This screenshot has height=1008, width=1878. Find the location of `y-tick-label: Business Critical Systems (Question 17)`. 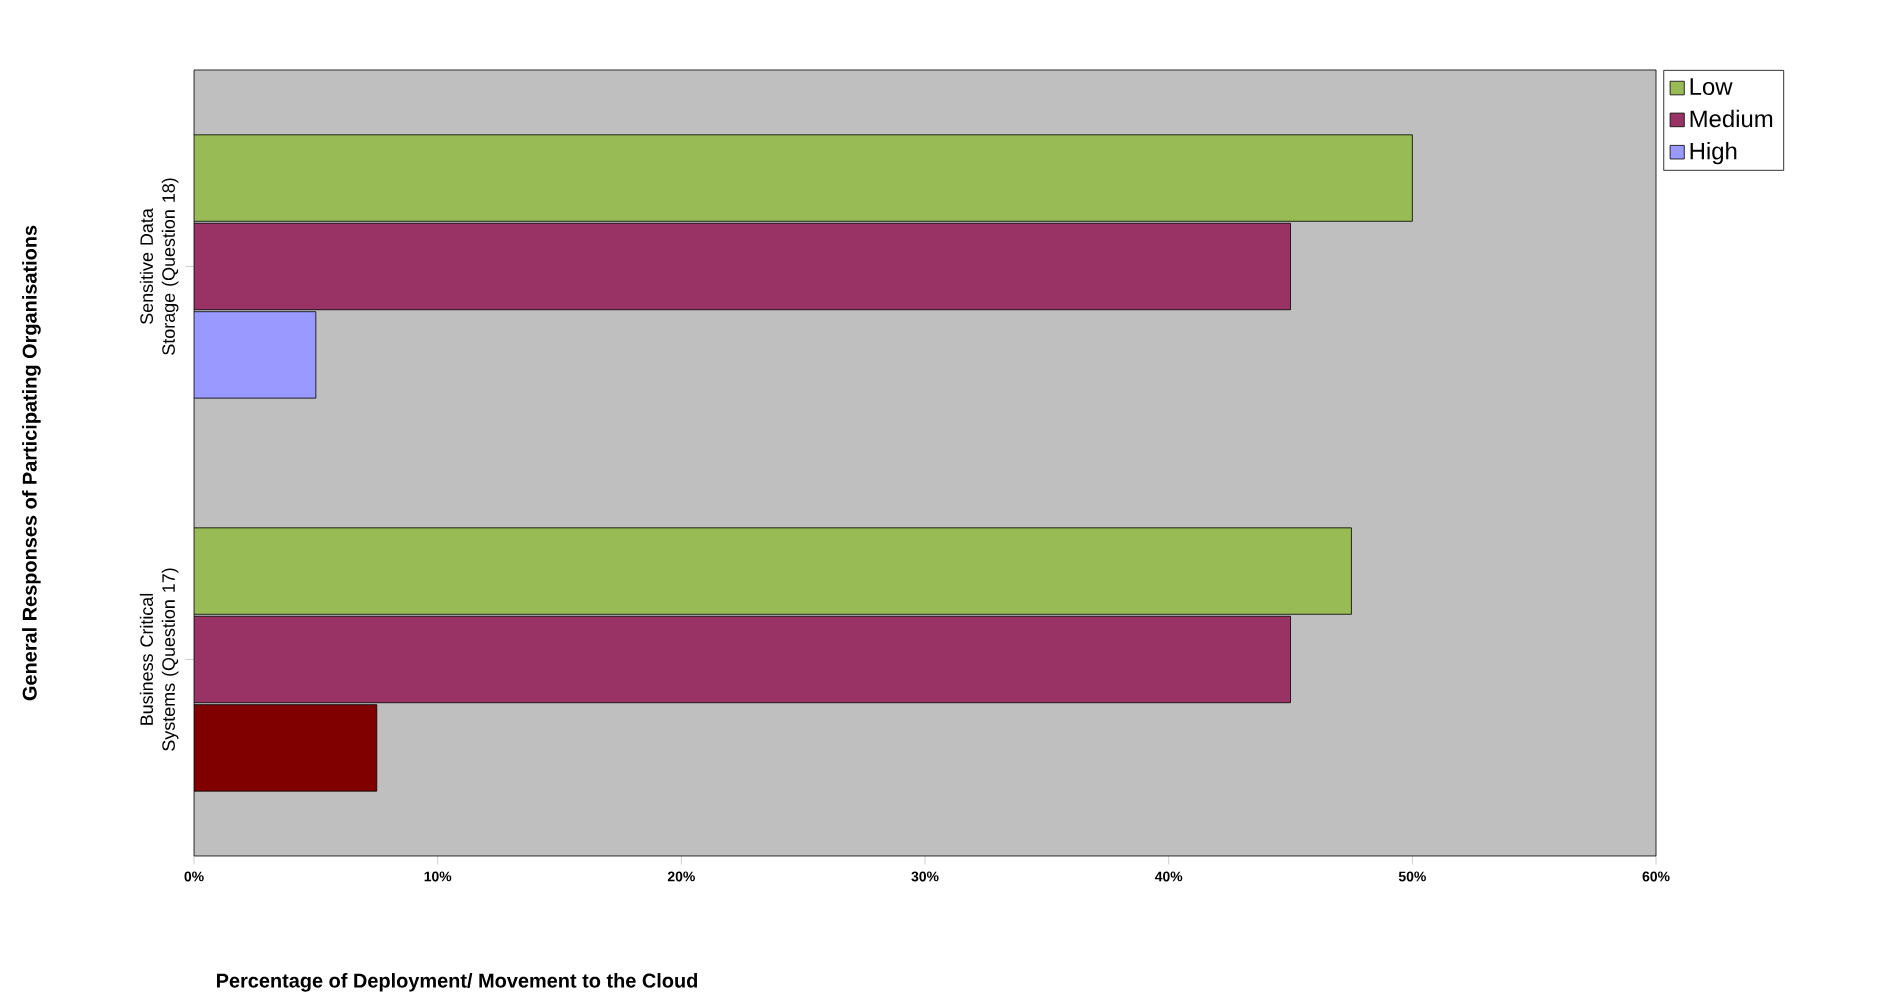

y-tick-label: Business Critical Systems (Question 17) is located at coordinates (159, 659).